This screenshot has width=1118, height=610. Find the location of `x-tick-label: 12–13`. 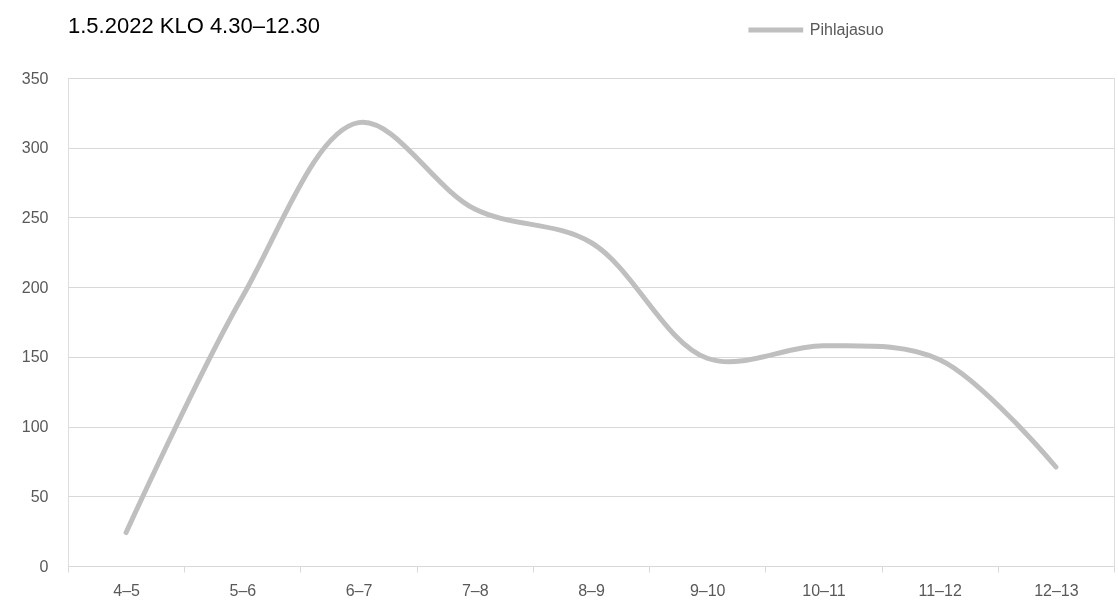

x-tick-label: 12–13 is located at coordinates (1056, 590).